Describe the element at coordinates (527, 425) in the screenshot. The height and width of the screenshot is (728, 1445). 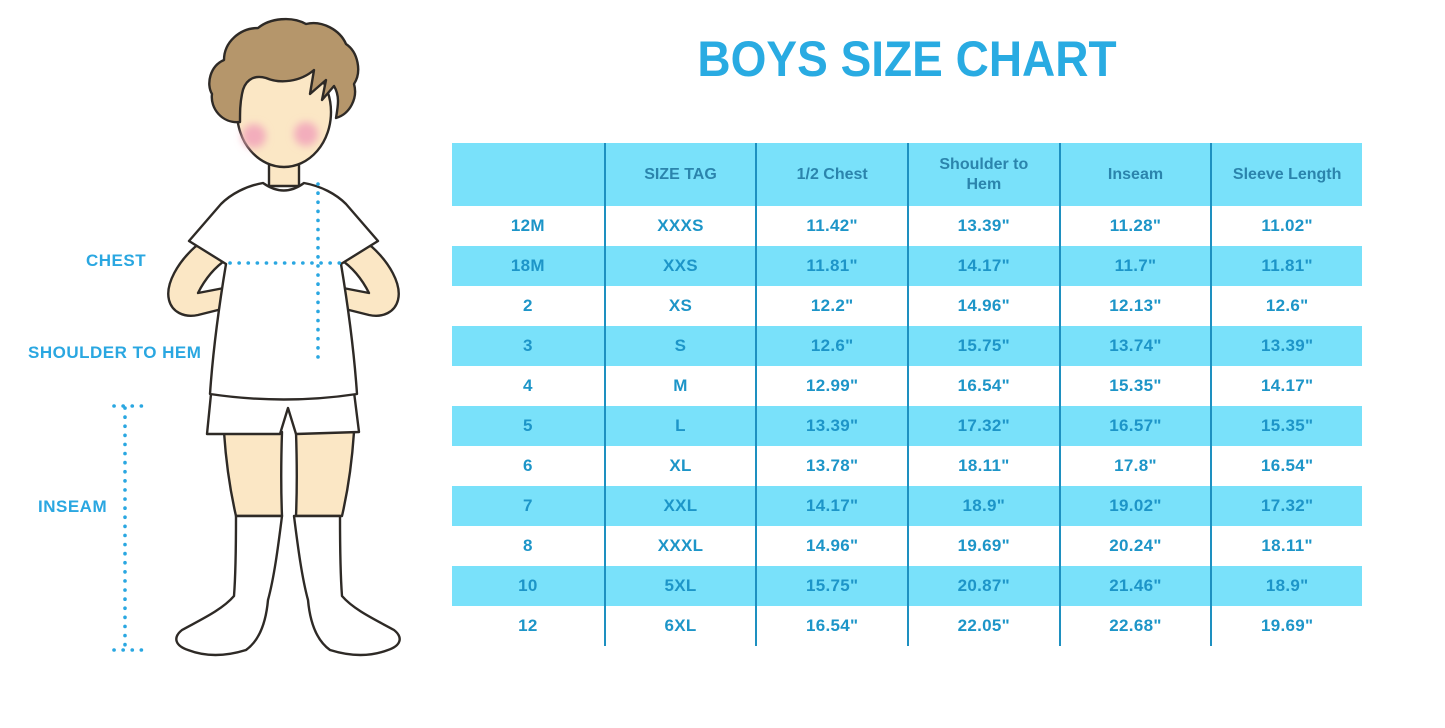
I see `table-cell: 5` at that location.